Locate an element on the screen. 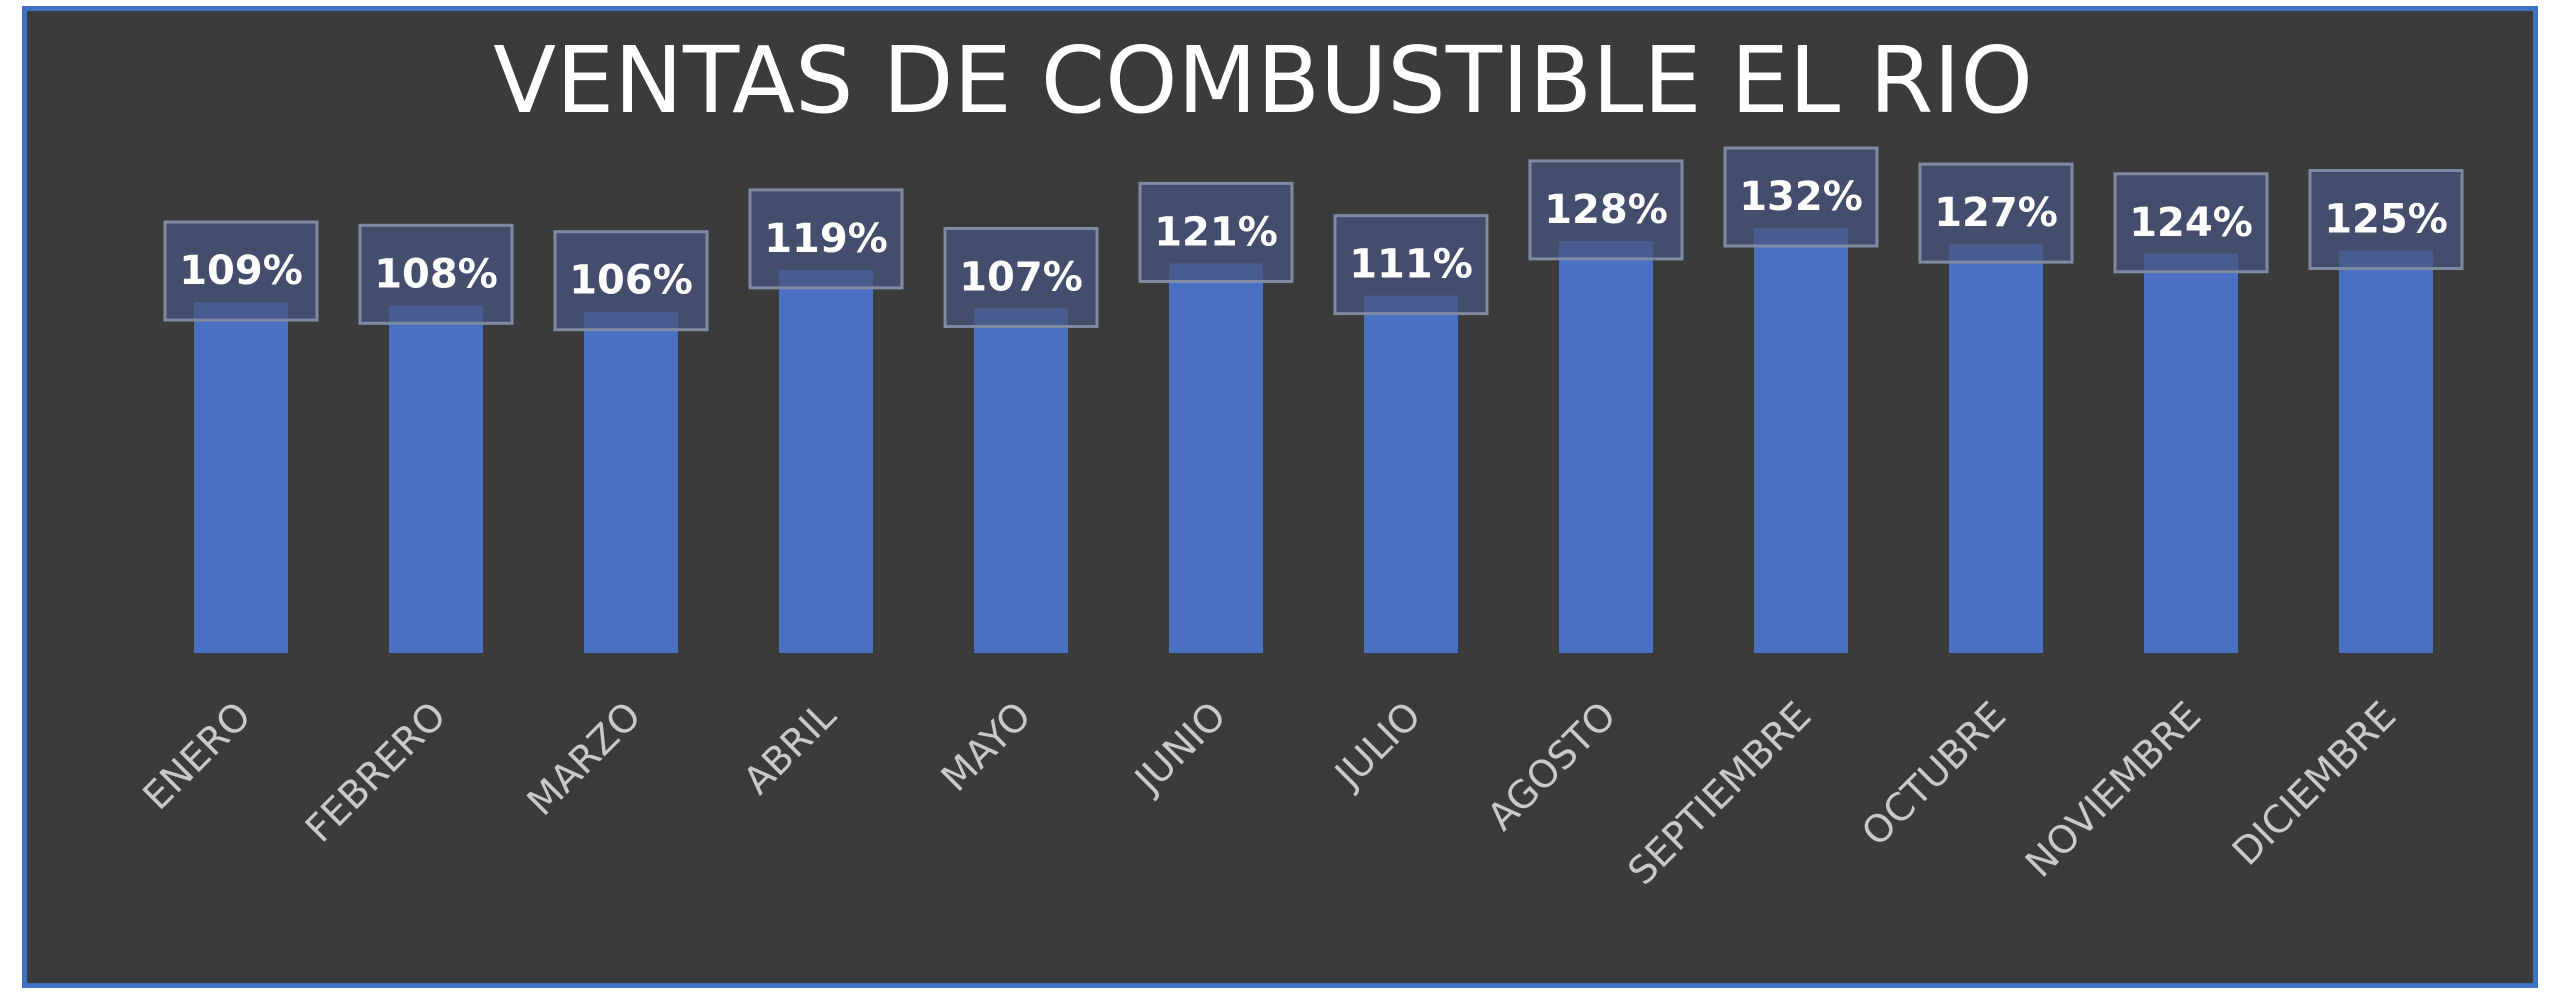  data-label-julio: 111% is located at coordinates (1411, 265).